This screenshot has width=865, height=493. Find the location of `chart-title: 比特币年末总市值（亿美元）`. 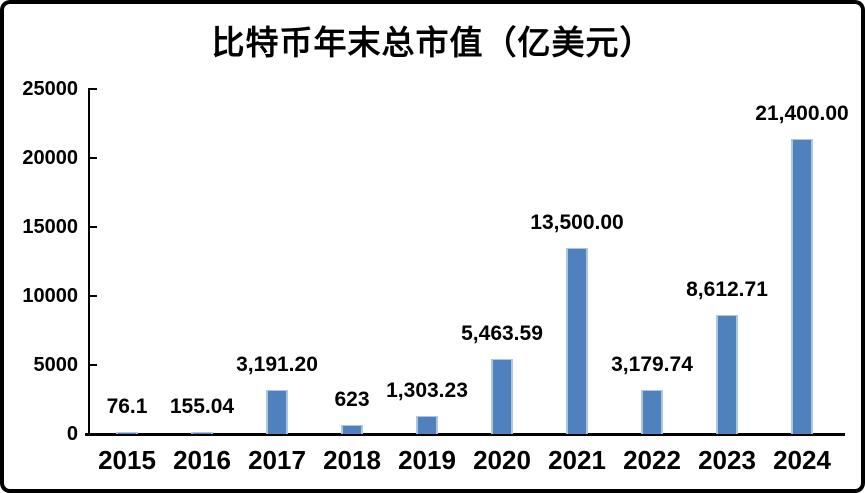

chart-title: 比特币年末总市值（亿美元） is located at coordinates (432, 42).